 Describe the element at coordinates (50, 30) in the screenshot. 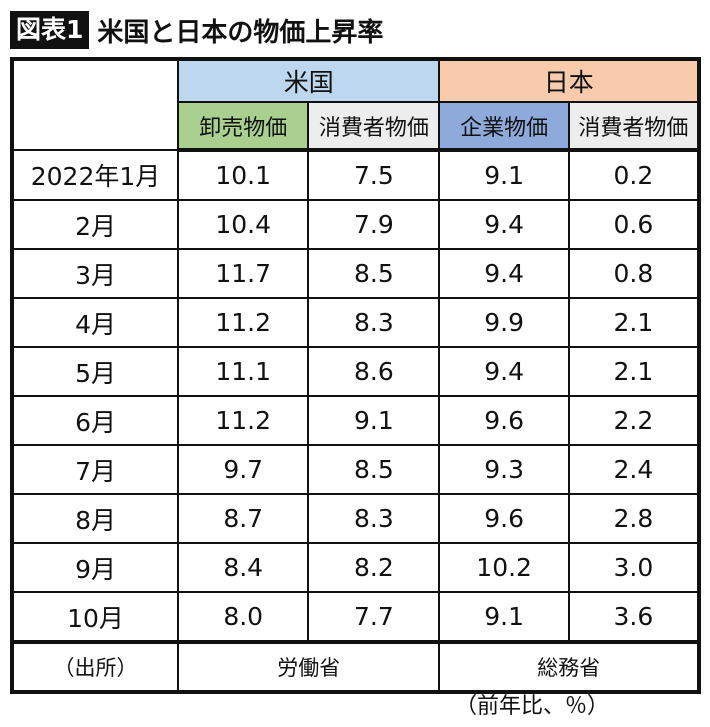

I see `figure-badge: 図表1` at that location.